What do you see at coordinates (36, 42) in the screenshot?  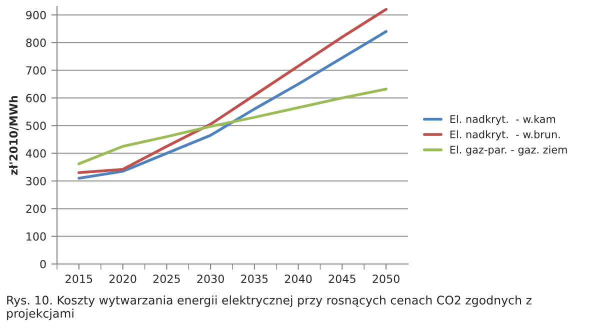 I see `y-tick-label: 800` at bounding box center [36, 42].